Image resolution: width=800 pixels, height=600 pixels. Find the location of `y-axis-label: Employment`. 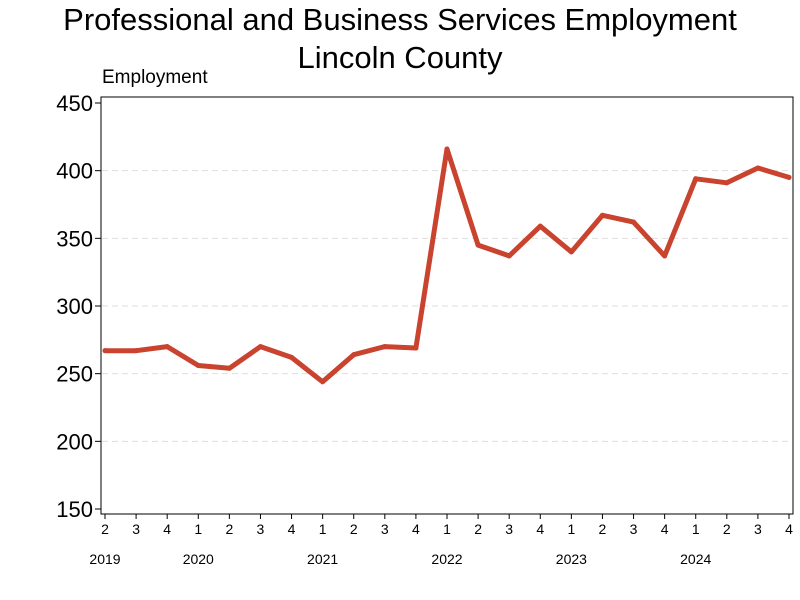

y-axis-label: Employment is located at coordinates (155, 77).